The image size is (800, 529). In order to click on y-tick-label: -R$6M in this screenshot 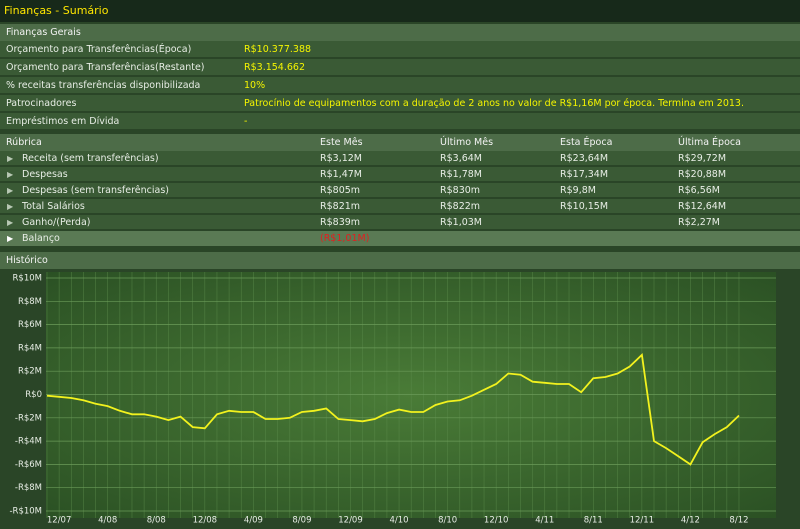, I will do `click(28, 465)`.